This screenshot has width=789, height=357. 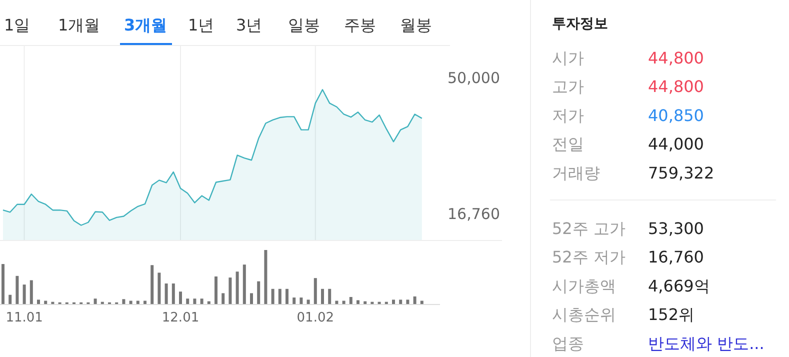 What do you see at coordinates (576, 172) in the screenshot?
I see `text: 거래량` at bounding box center [576, 172].